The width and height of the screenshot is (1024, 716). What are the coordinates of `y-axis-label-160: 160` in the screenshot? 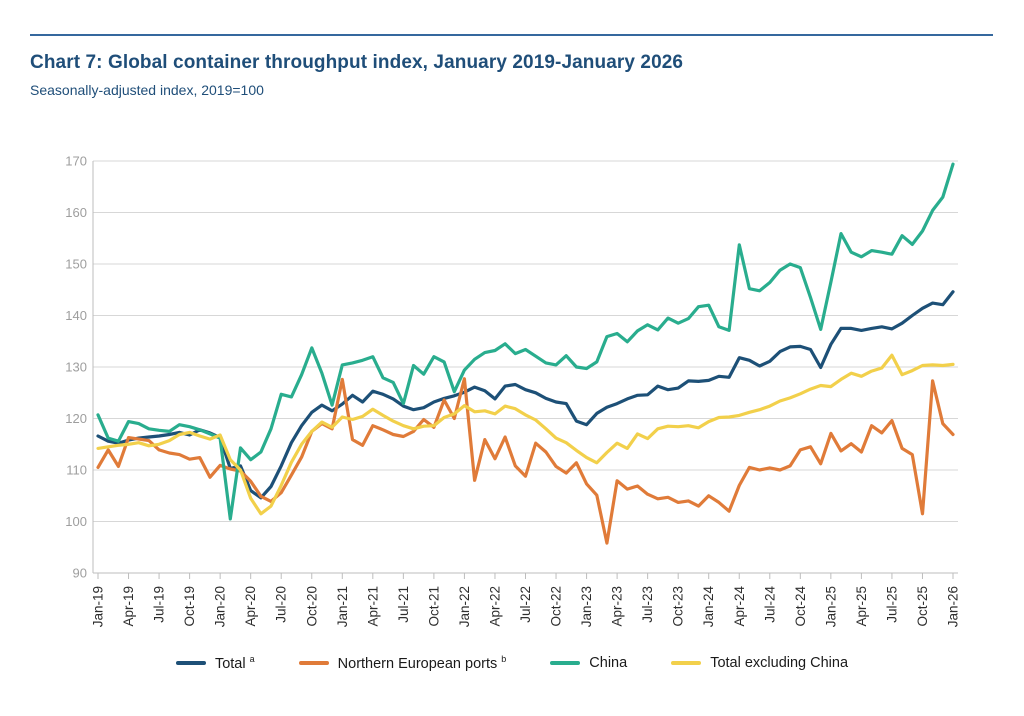 It's located at (76, 212).